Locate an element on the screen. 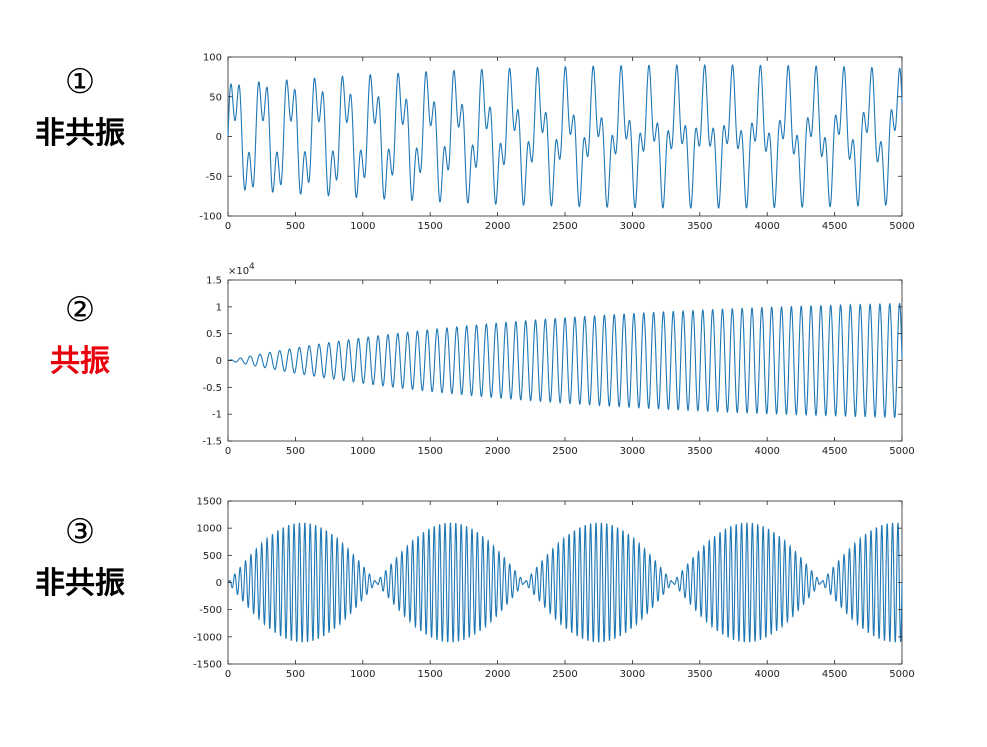 This screenshot has width=987, height=747. panel-label-1: ① 非共振 is located at coordinates (80, 108).